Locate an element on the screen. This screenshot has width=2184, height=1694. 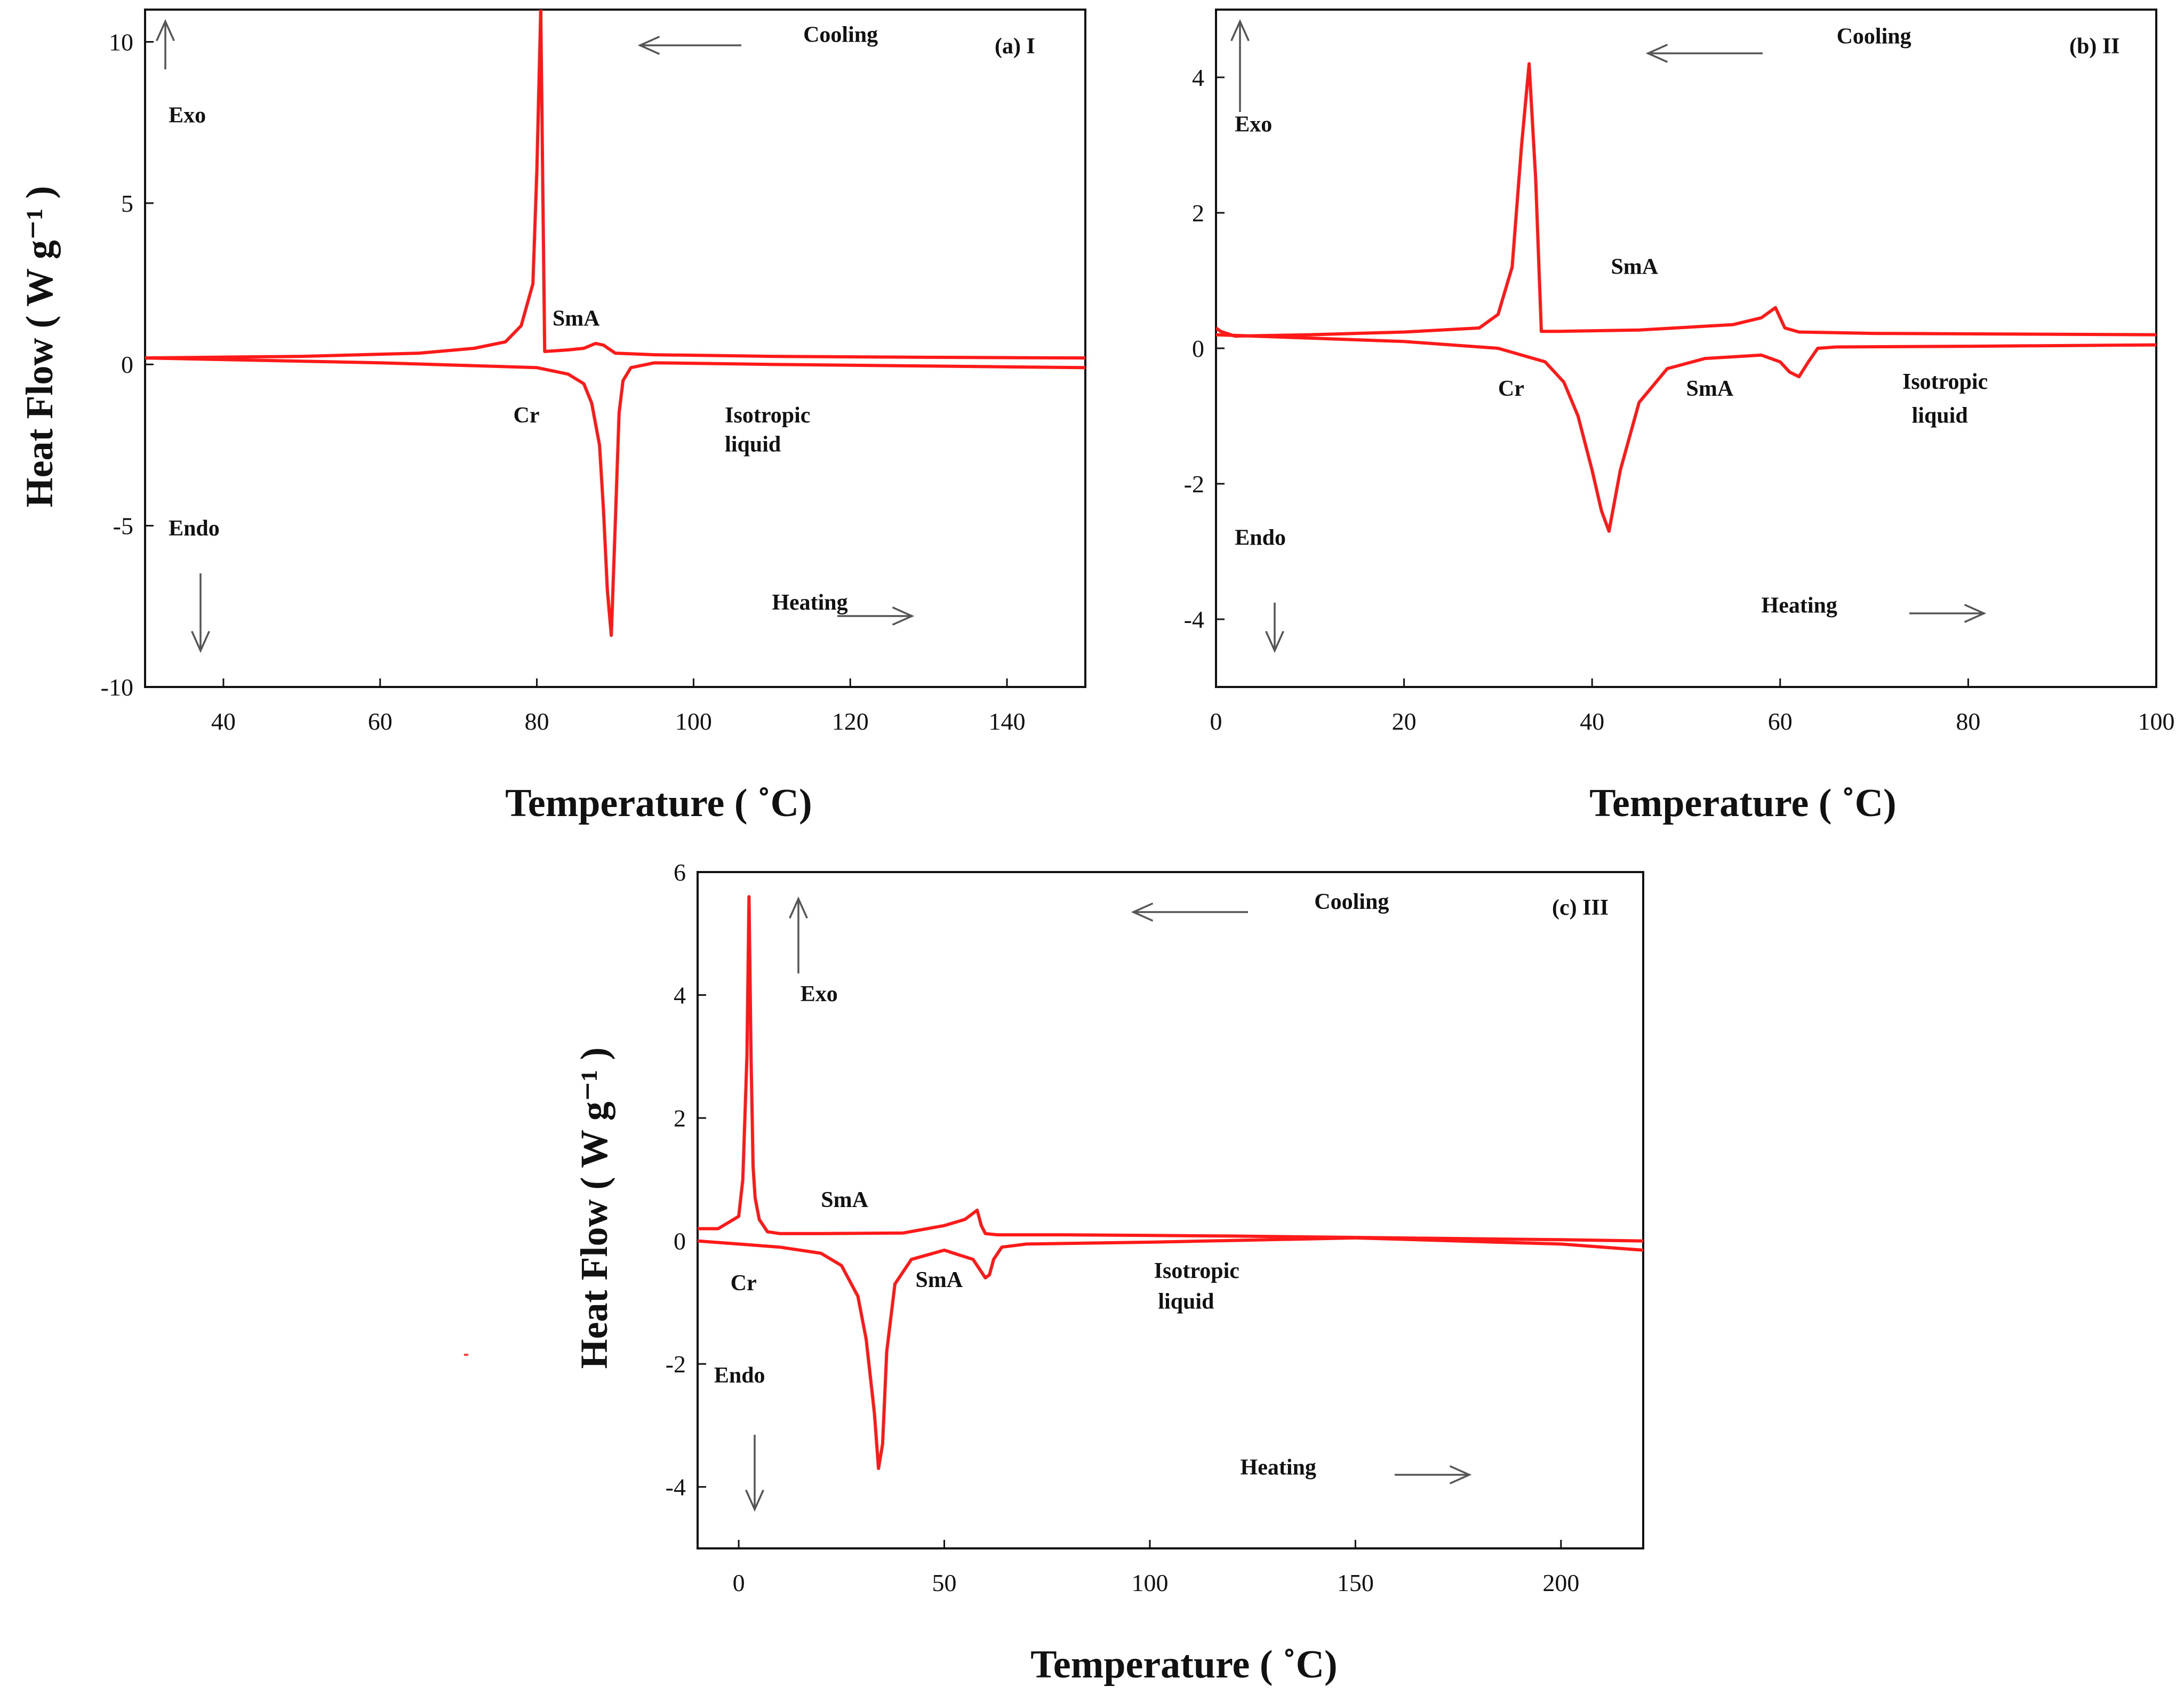
y-axis-ticks: -10 -5 0 5 10 is located at coordinates (127, 364).